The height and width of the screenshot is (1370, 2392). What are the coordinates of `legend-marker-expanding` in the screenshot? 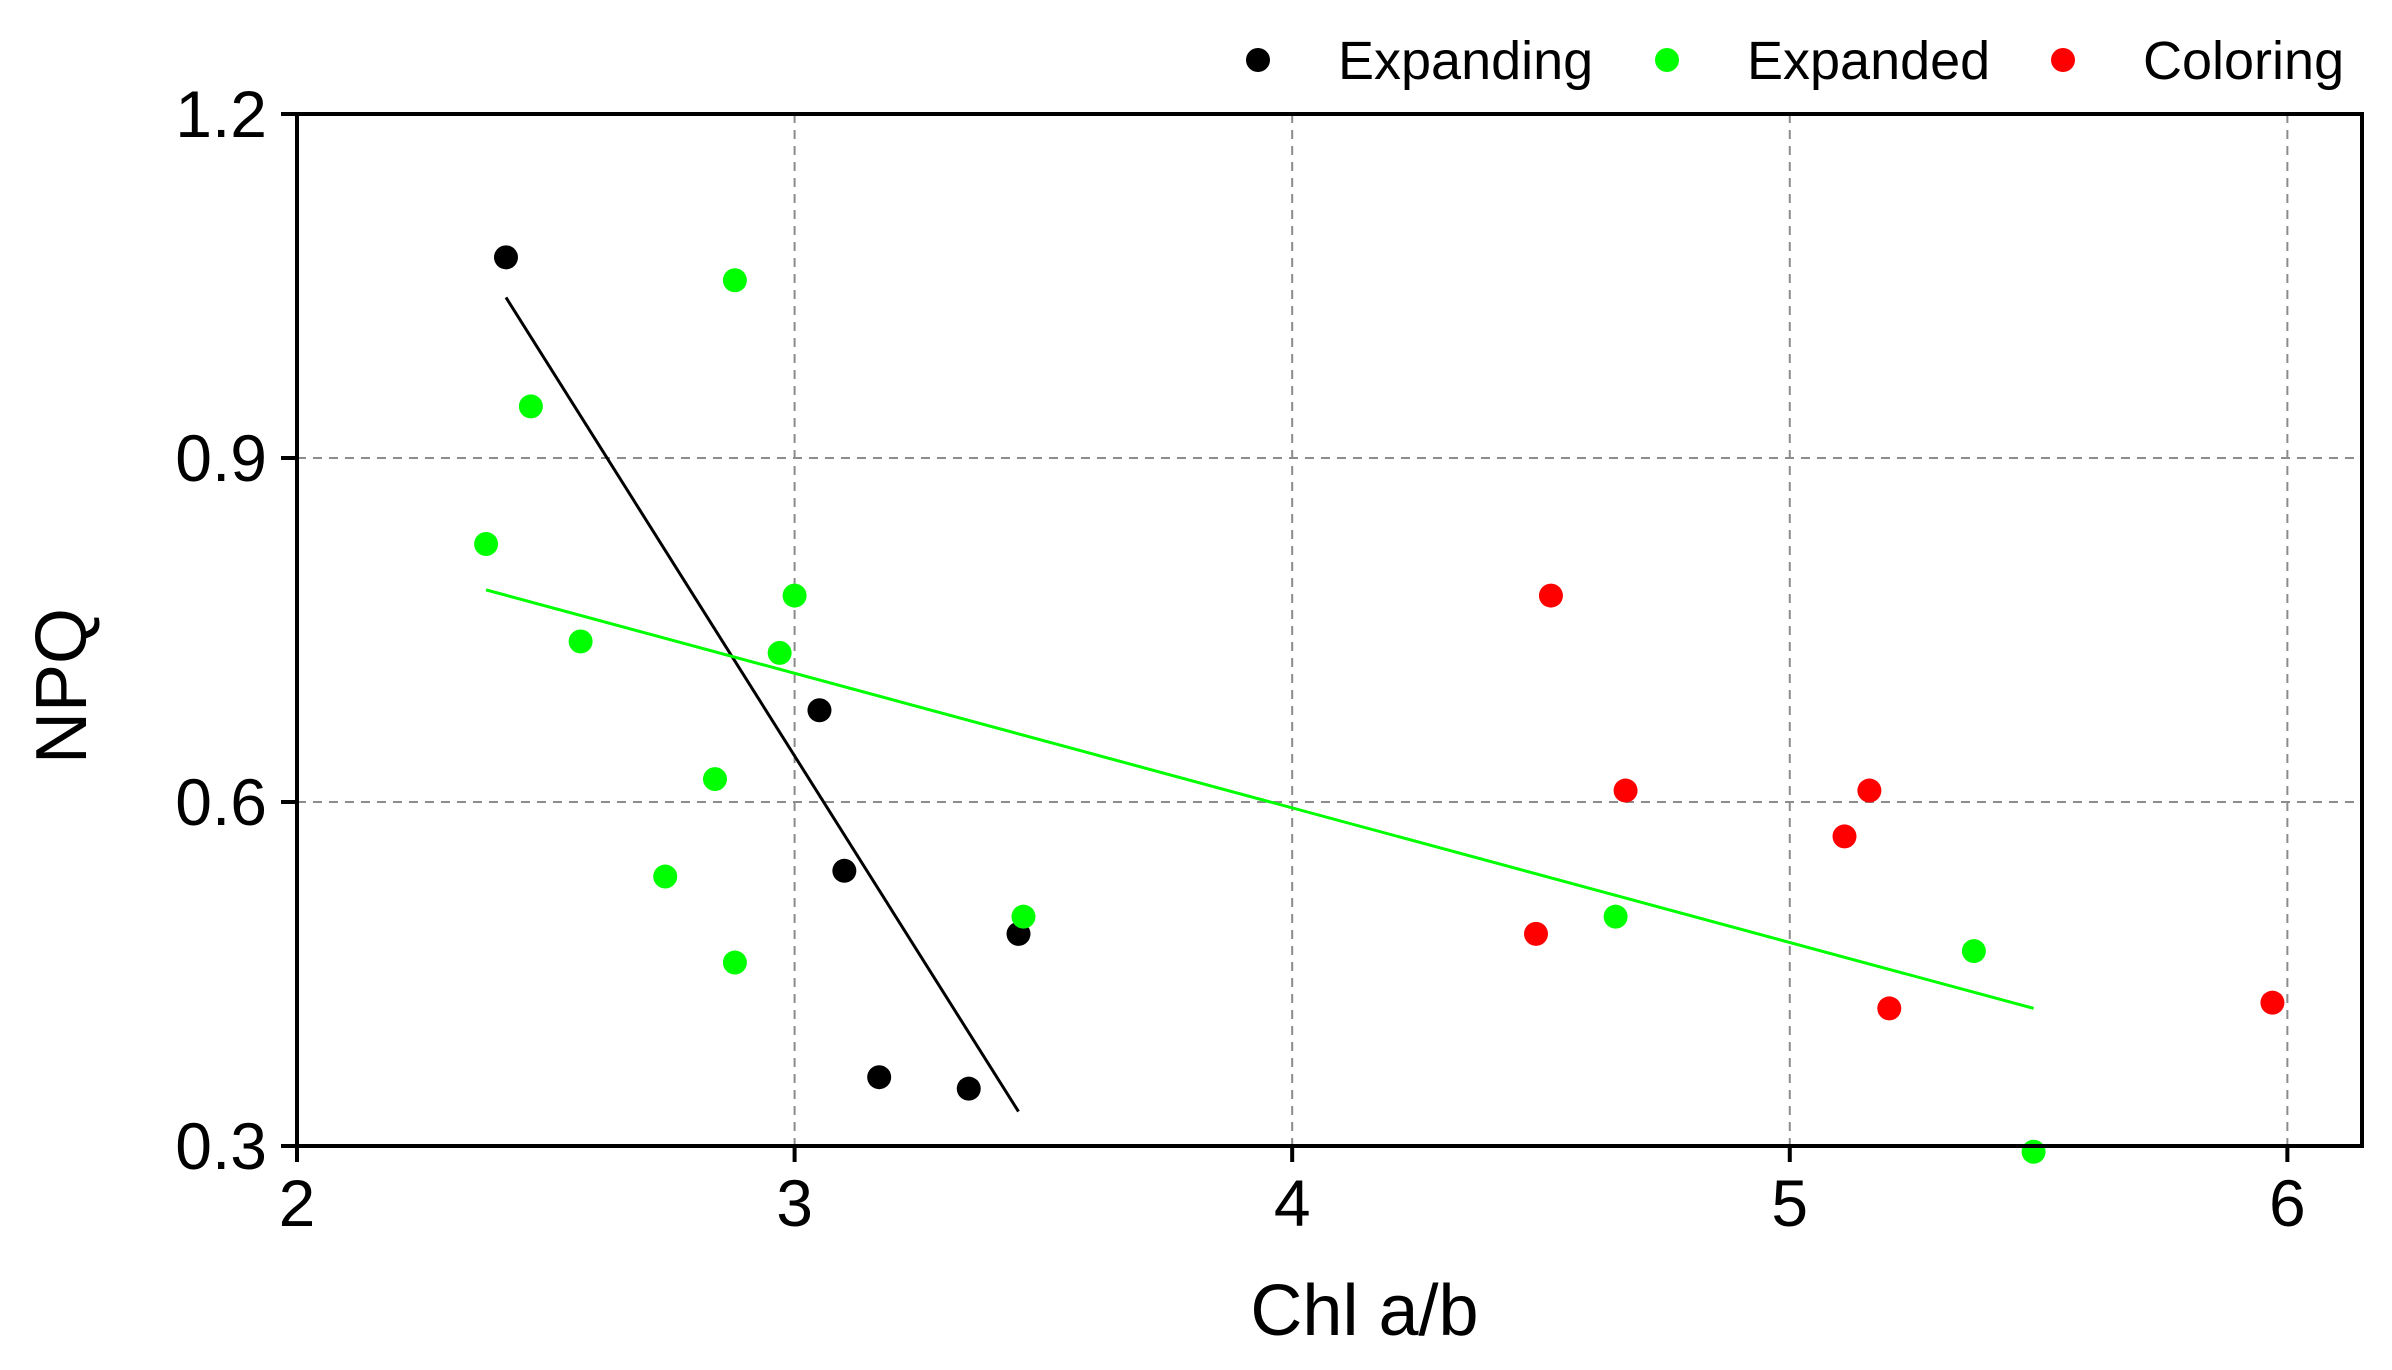 It's located at (1258, 60).